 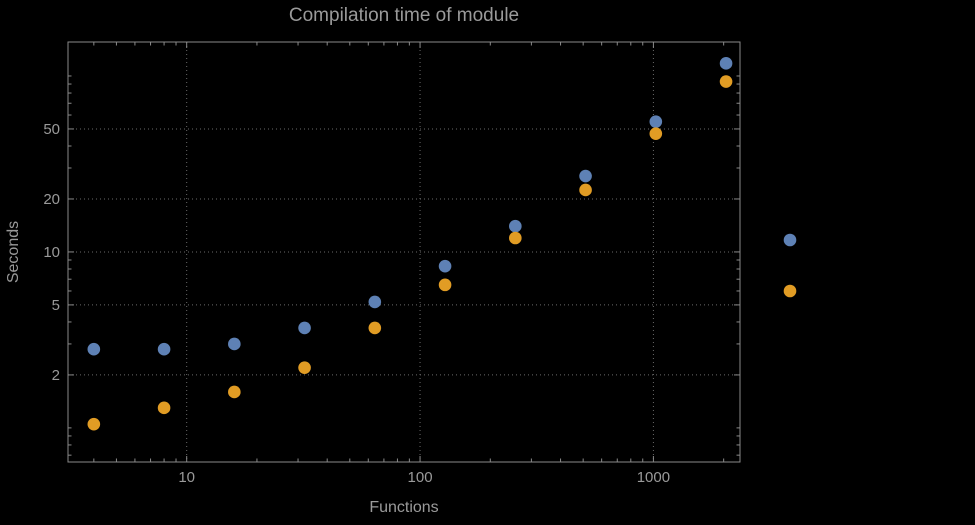 I want to click on y-tick-label: 10, so click(x=51, y=252).